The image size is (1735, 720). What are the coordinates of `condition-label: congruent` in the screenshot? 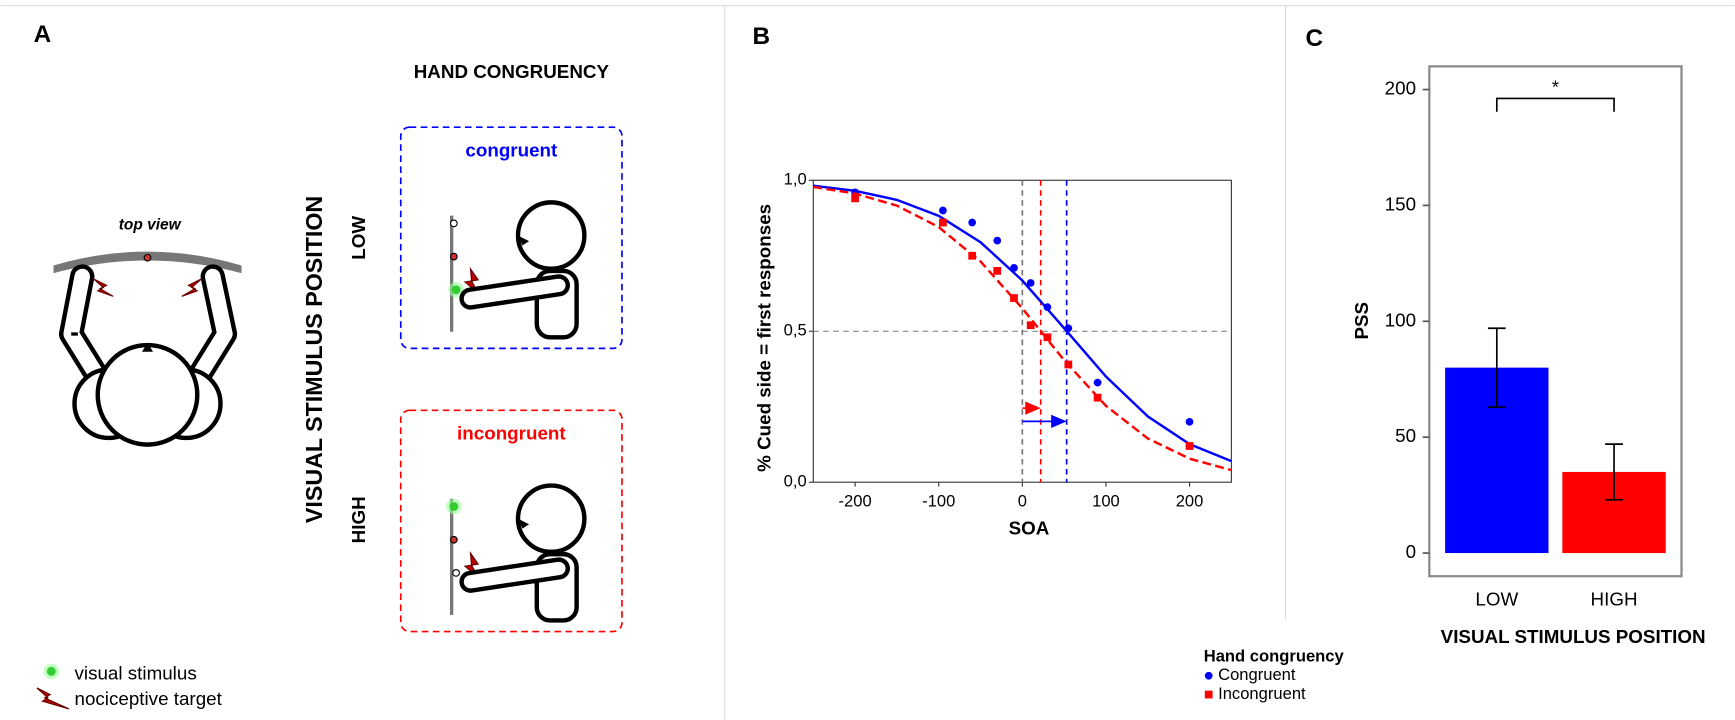 It's located at (511, 149).